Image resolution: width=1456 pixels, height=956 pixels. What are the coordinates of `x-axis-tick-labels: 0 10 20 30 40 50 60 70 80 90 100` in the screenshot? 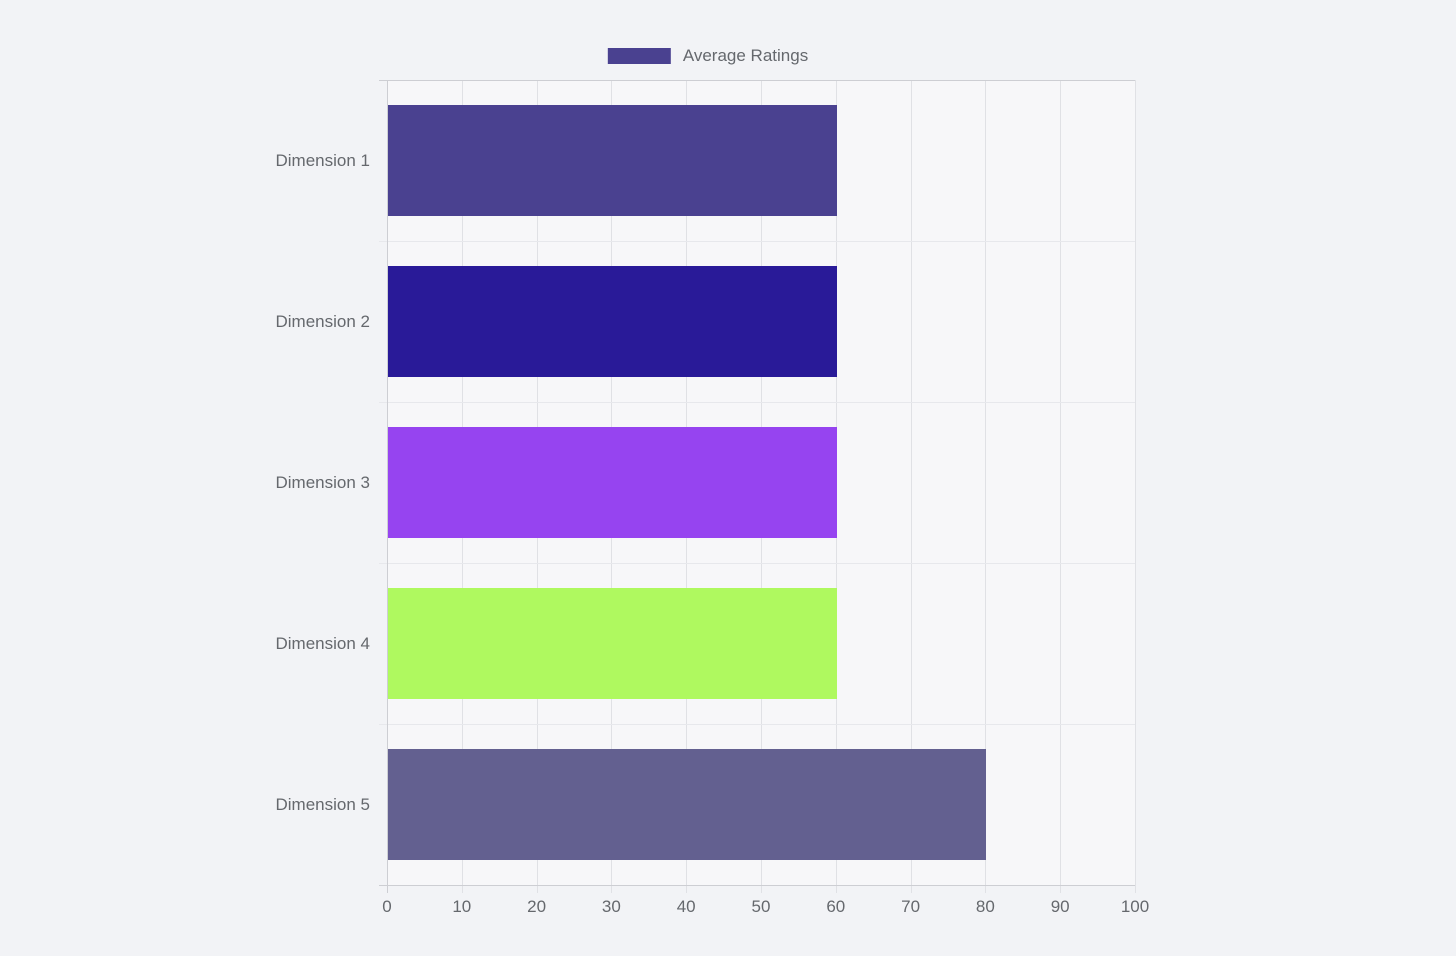 It's located at (728, 909).